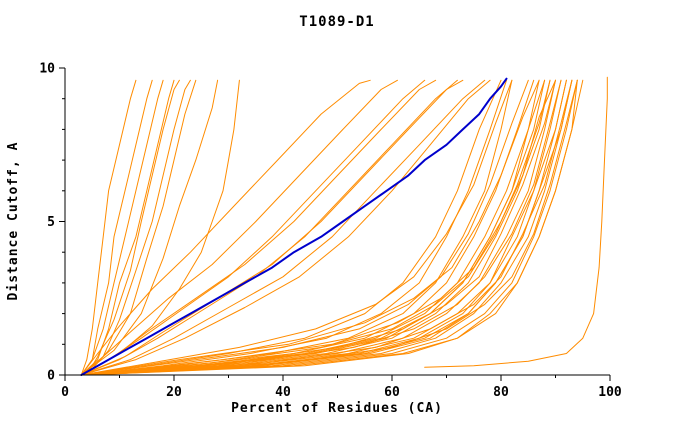 The image size is (680, 440). Describe the element at coordinates (174, 392) in the screenshot. I see `x-tick-label: 20` at that location.